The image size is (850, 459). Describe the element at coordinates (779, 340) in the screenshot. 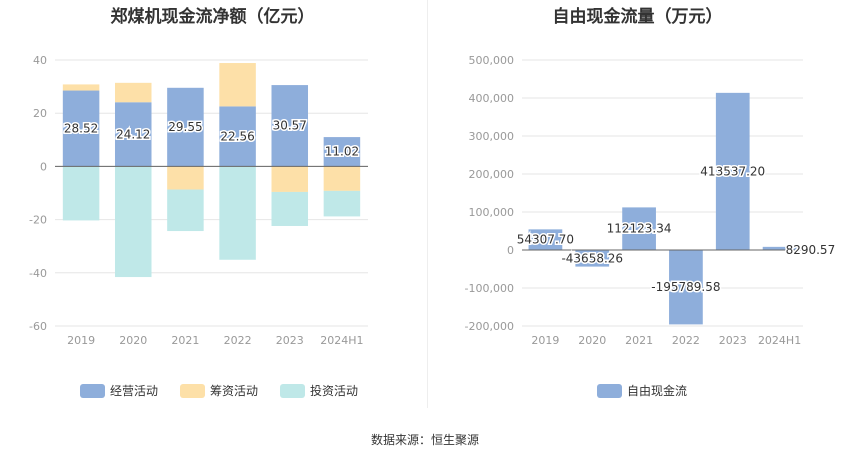

I see `right-x-tick-label: 2024H1` at that location.